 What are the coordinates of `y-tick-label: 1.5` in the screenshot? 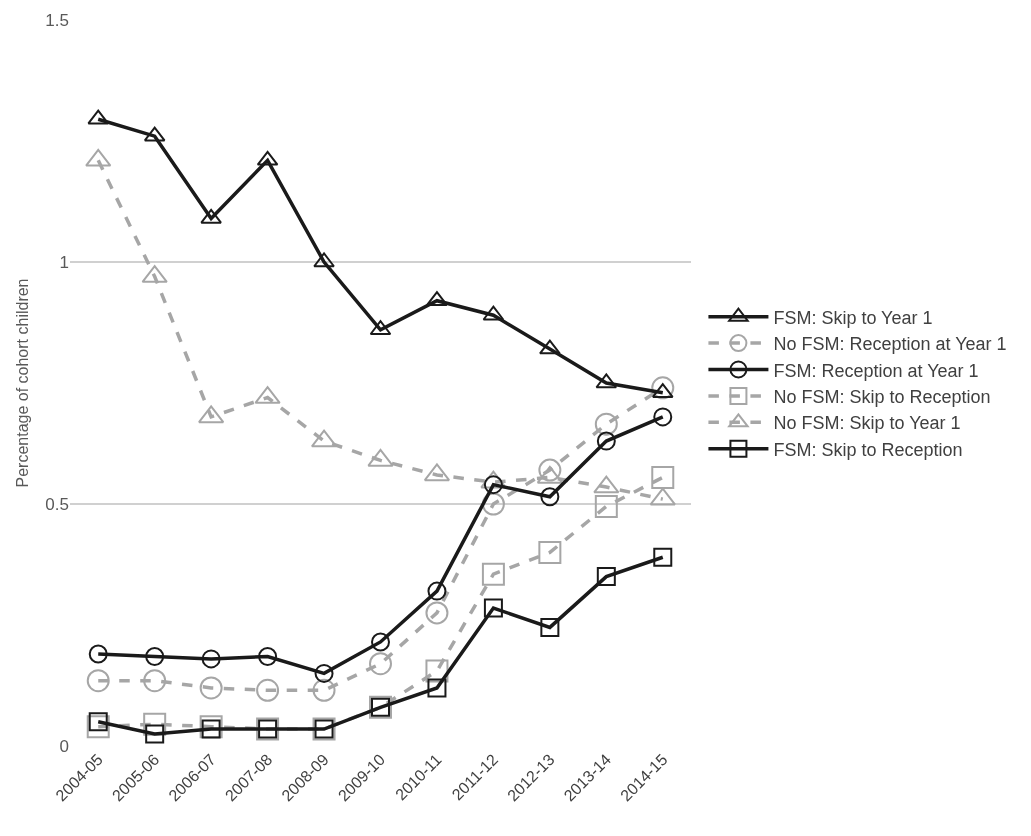 It's located at (57, 20).